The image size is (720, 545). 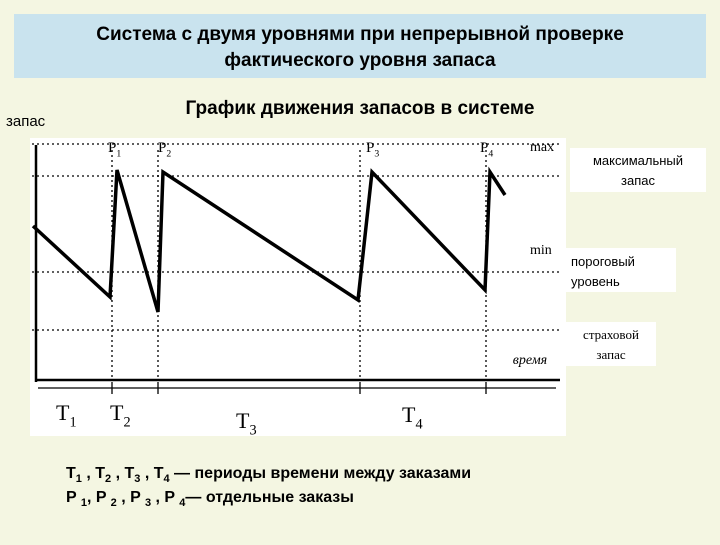 I want to click on order-labels: P1 P2 P3 P4, so click(x=300, y=150).